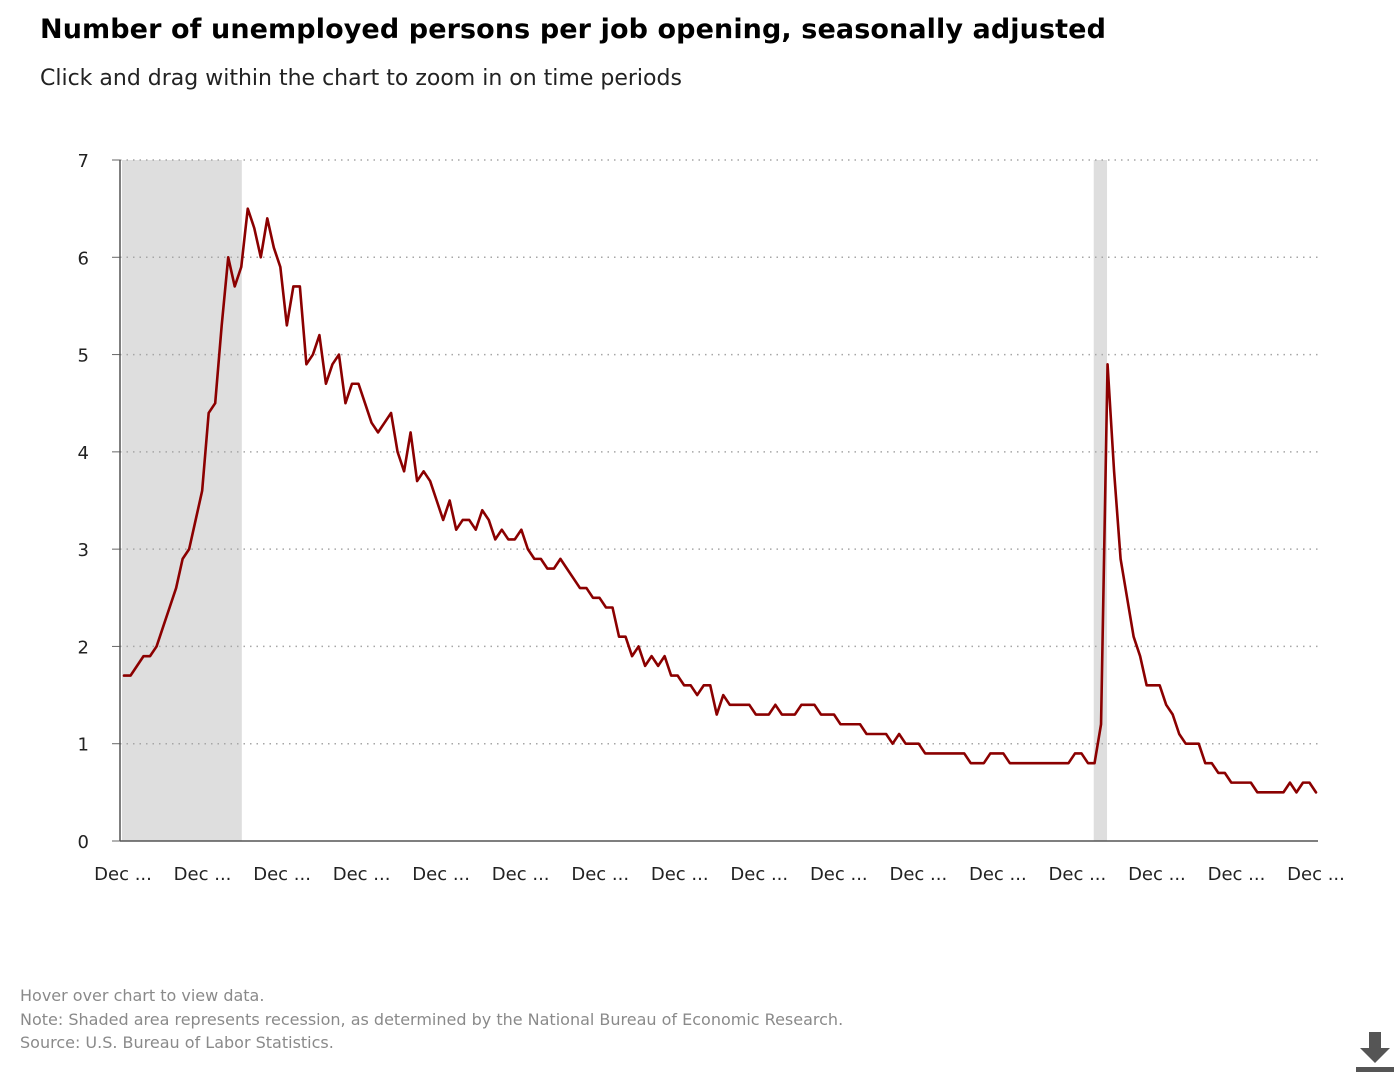  What do you see at coordinates (177, 1042) in the screenshot?
I see `source-note: Source: U.S. Bureau of Labor Statistics.` at bounding box center [177, 1042].